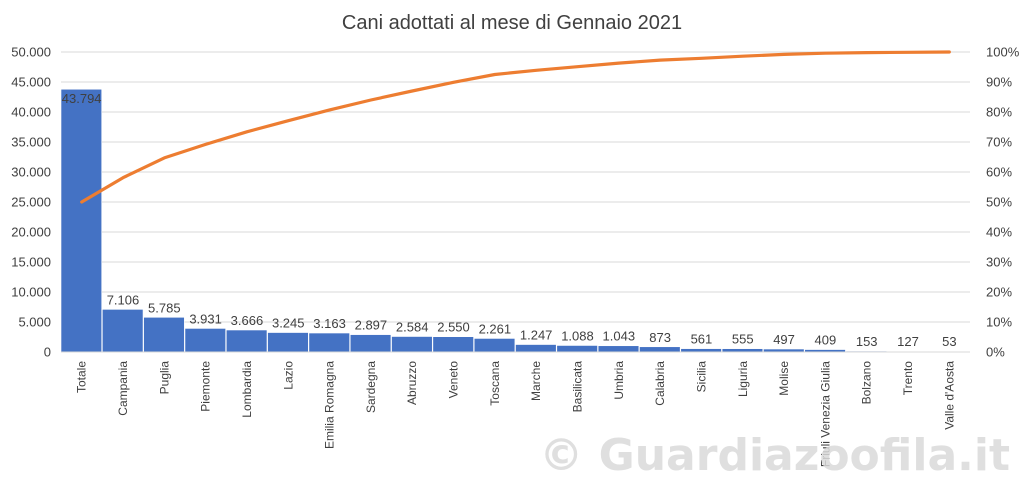 This screenshot has height=490, width=1024. Describe the element at coordinates (164, 307) in the screenshot. I see `bar-value-label: 5.785` at that location.